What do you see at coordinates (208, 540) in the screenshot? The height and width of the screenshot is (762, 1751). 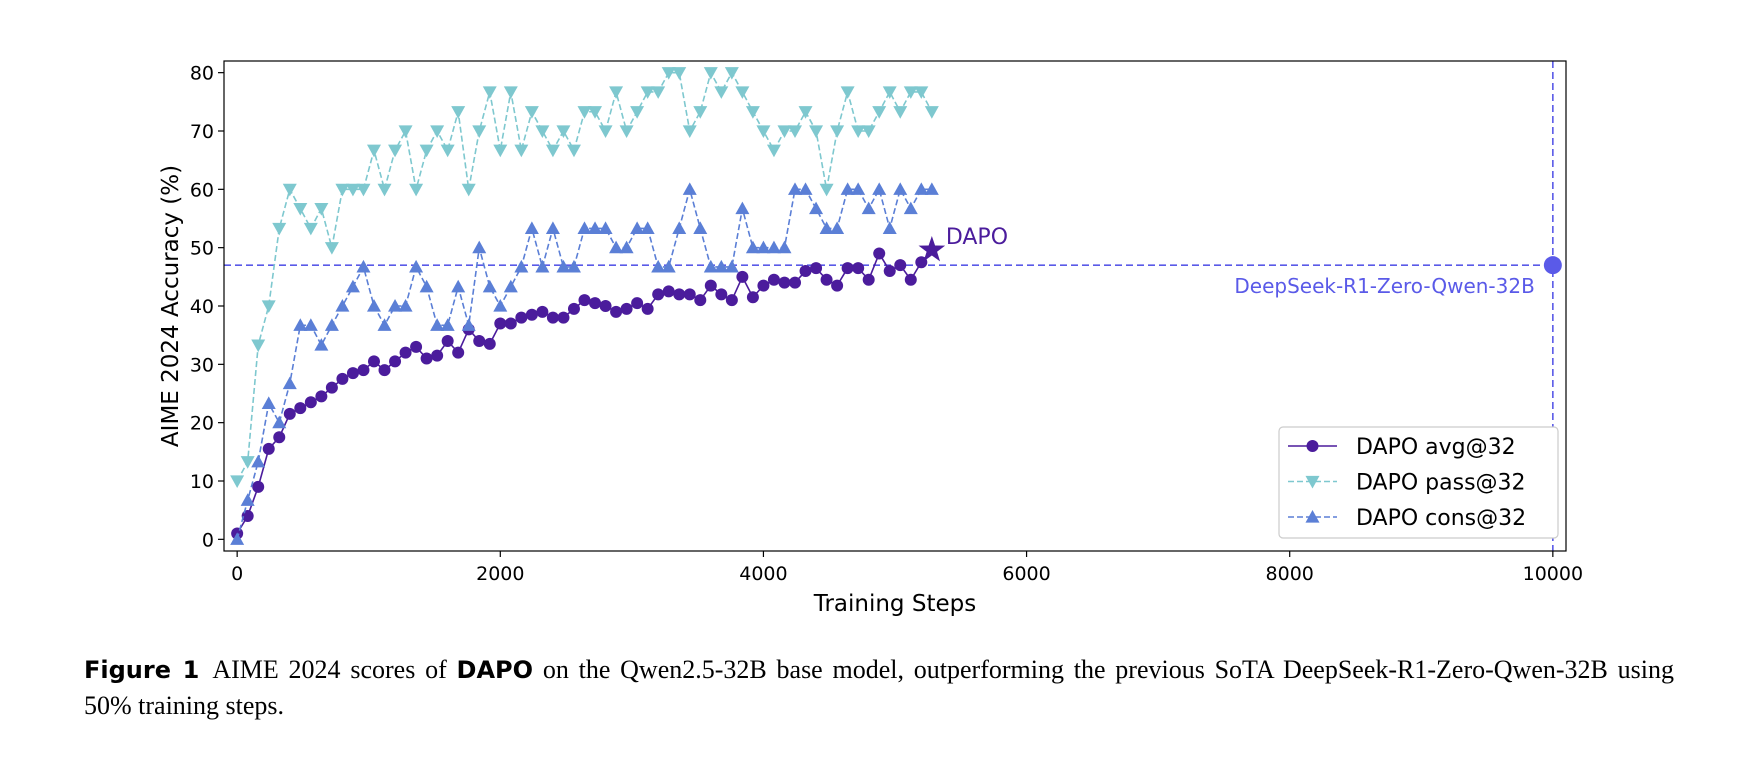 I see `y-tick-label: 0` at bounding box center [208, 540].